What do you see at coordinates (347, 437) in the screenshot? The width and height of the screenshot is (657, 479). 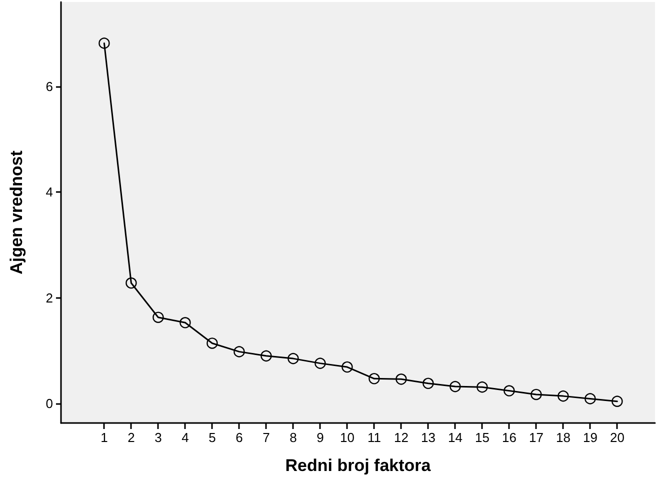 I see `x-tick-label: 10` at bounding box center [347, 437].